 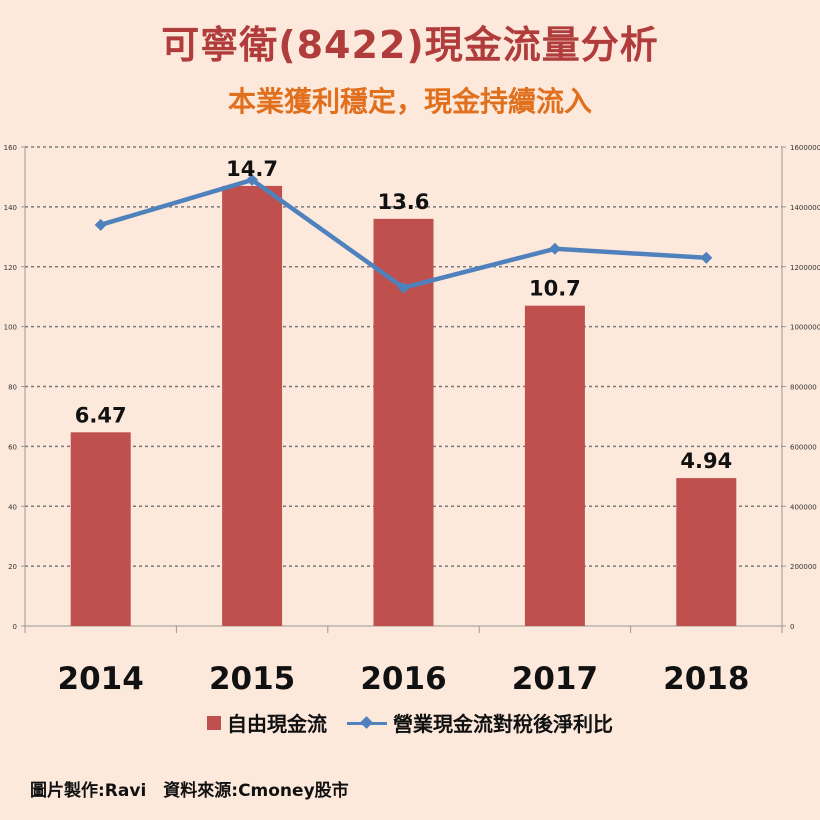 What do you see at coordinates (503, 724) in the screenshot?
I see `legend-line-label: 營業現金流對稅後淨利比` at bounding box center [503, 724].